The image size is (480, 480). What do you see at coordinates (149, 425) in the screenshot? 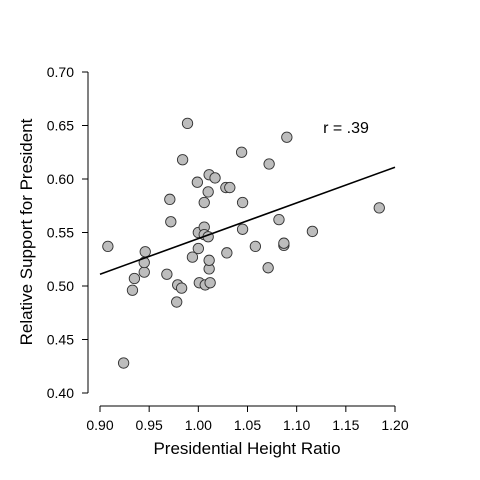
I see `x-tick-label: 0.95` at bounding box center [149, 425].